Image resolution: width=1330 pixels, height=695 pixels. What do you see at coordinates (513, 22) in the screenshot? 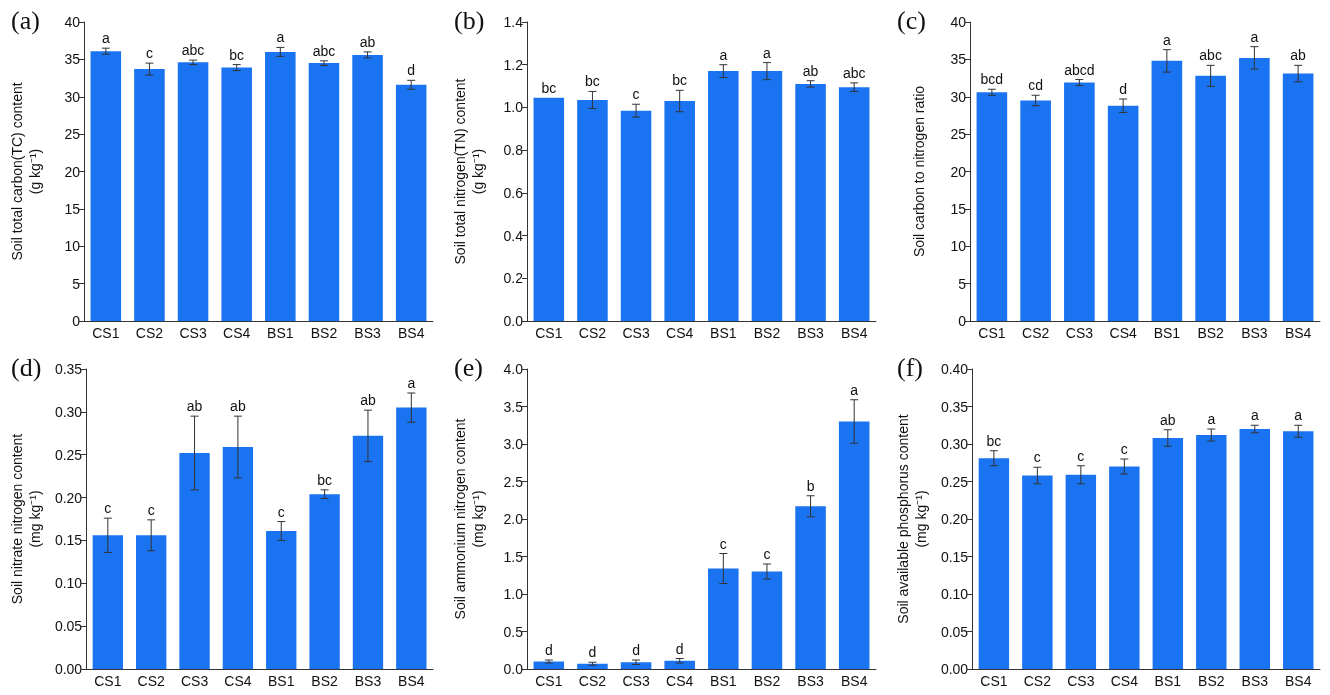
I see `y-tick-label: 1.4` at bounding box center [513, 22].